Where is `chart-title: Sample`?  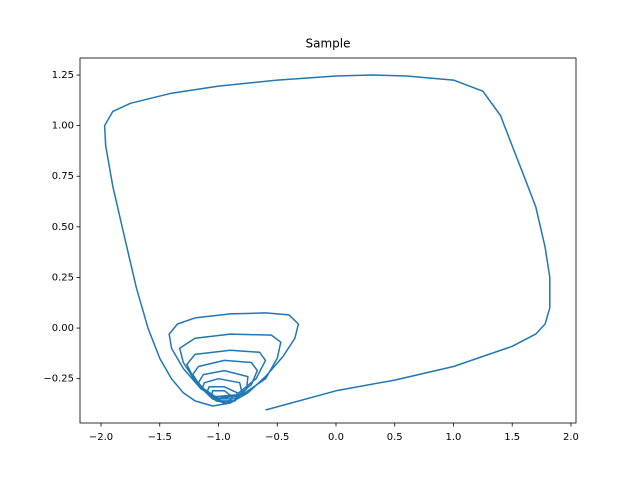 chart-title: Sample is located at coordinates (328, 44).